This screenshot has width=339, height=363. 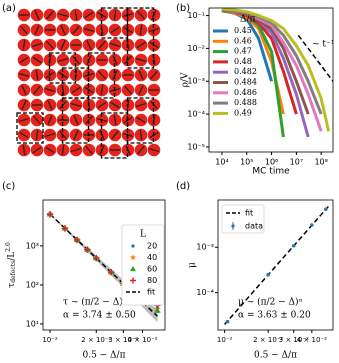 What do you see at coordinates (143, 235) in the screenshot?
I see `legend-title: L` at bounding box center [143, 235].